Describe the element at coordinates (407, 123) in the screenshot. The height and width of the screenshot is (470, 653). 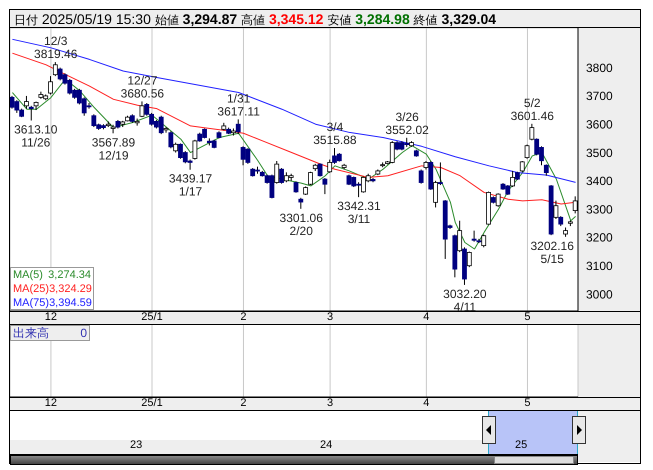
I see `annotation: 3/26 3552.02` at that location.